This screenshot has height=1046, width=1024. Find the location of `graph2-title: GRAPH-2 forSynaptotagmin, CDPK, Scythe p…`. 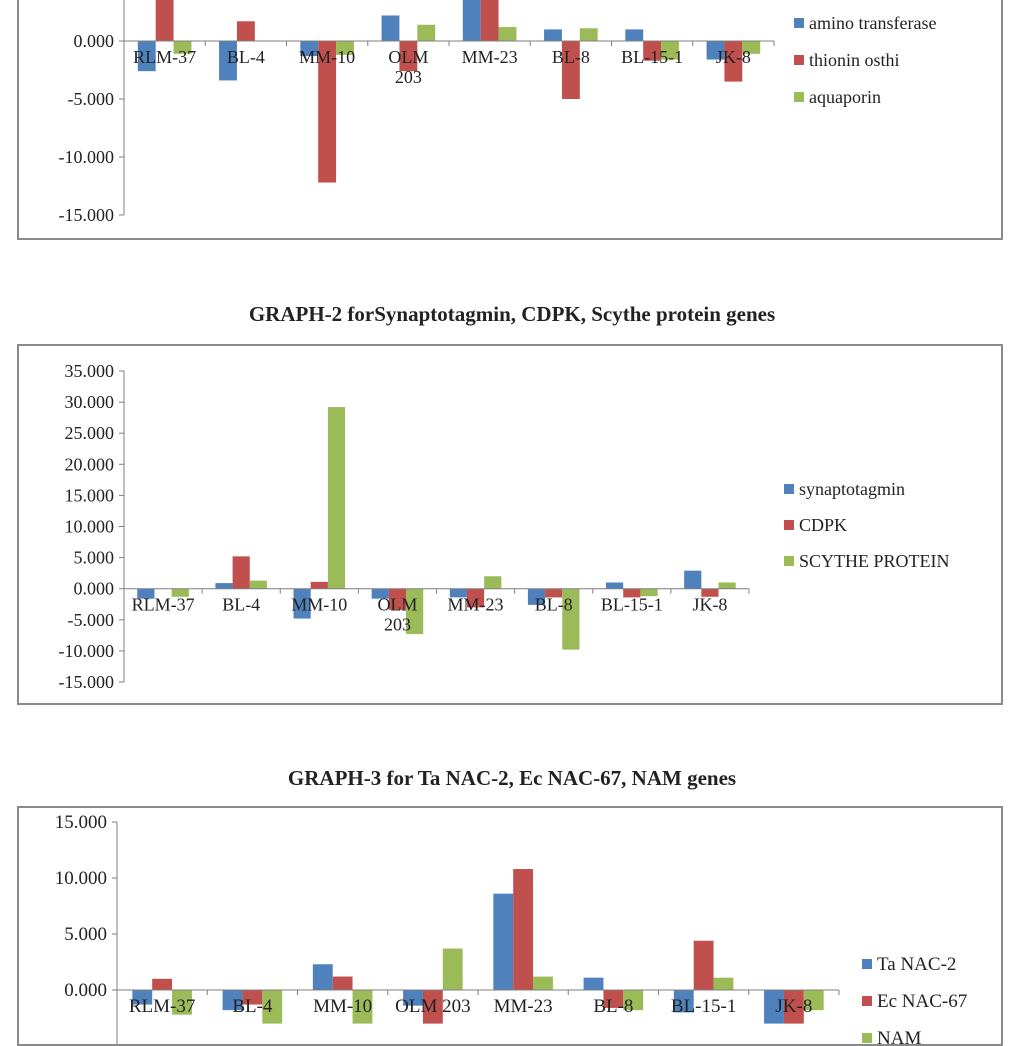

graph2-title: GRAPH-2 forSynaptotagmin, CDPK, Scythe p… is located at coordinates (512, 314).